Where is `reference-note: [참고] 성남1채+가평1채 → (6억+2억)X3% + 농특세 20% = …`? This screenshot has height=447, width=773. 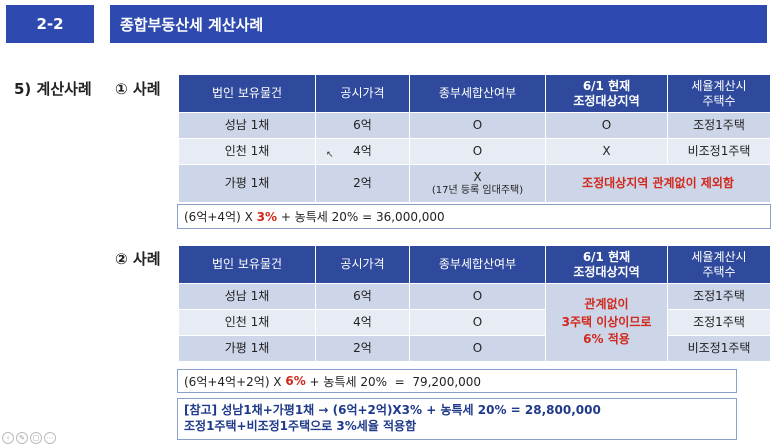 reference-note: [참고] 성남1채+가평1채 → (6억+2억)X3% + 농특세 20% = … is located at coordinates (457, 419).